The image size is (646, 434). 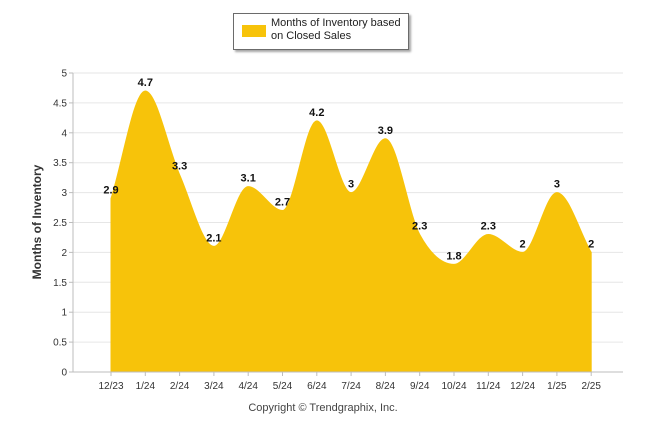 I want to click on y-tick-label: 3, so click(x=64, y=193).